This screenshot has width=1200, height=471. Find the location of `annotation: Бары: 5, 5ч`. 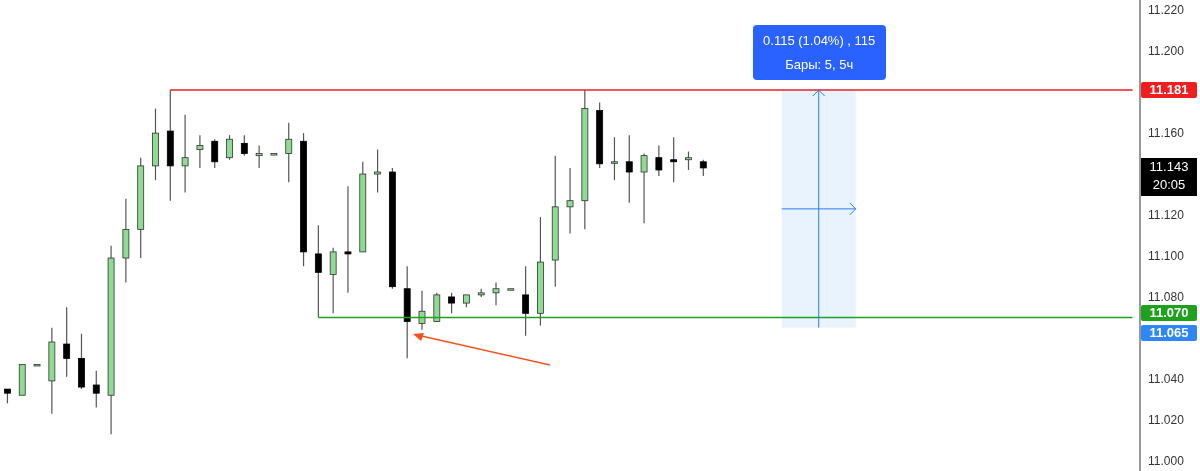

annotation: Бары: 5, 5ч is located at coordinates (819, 65).